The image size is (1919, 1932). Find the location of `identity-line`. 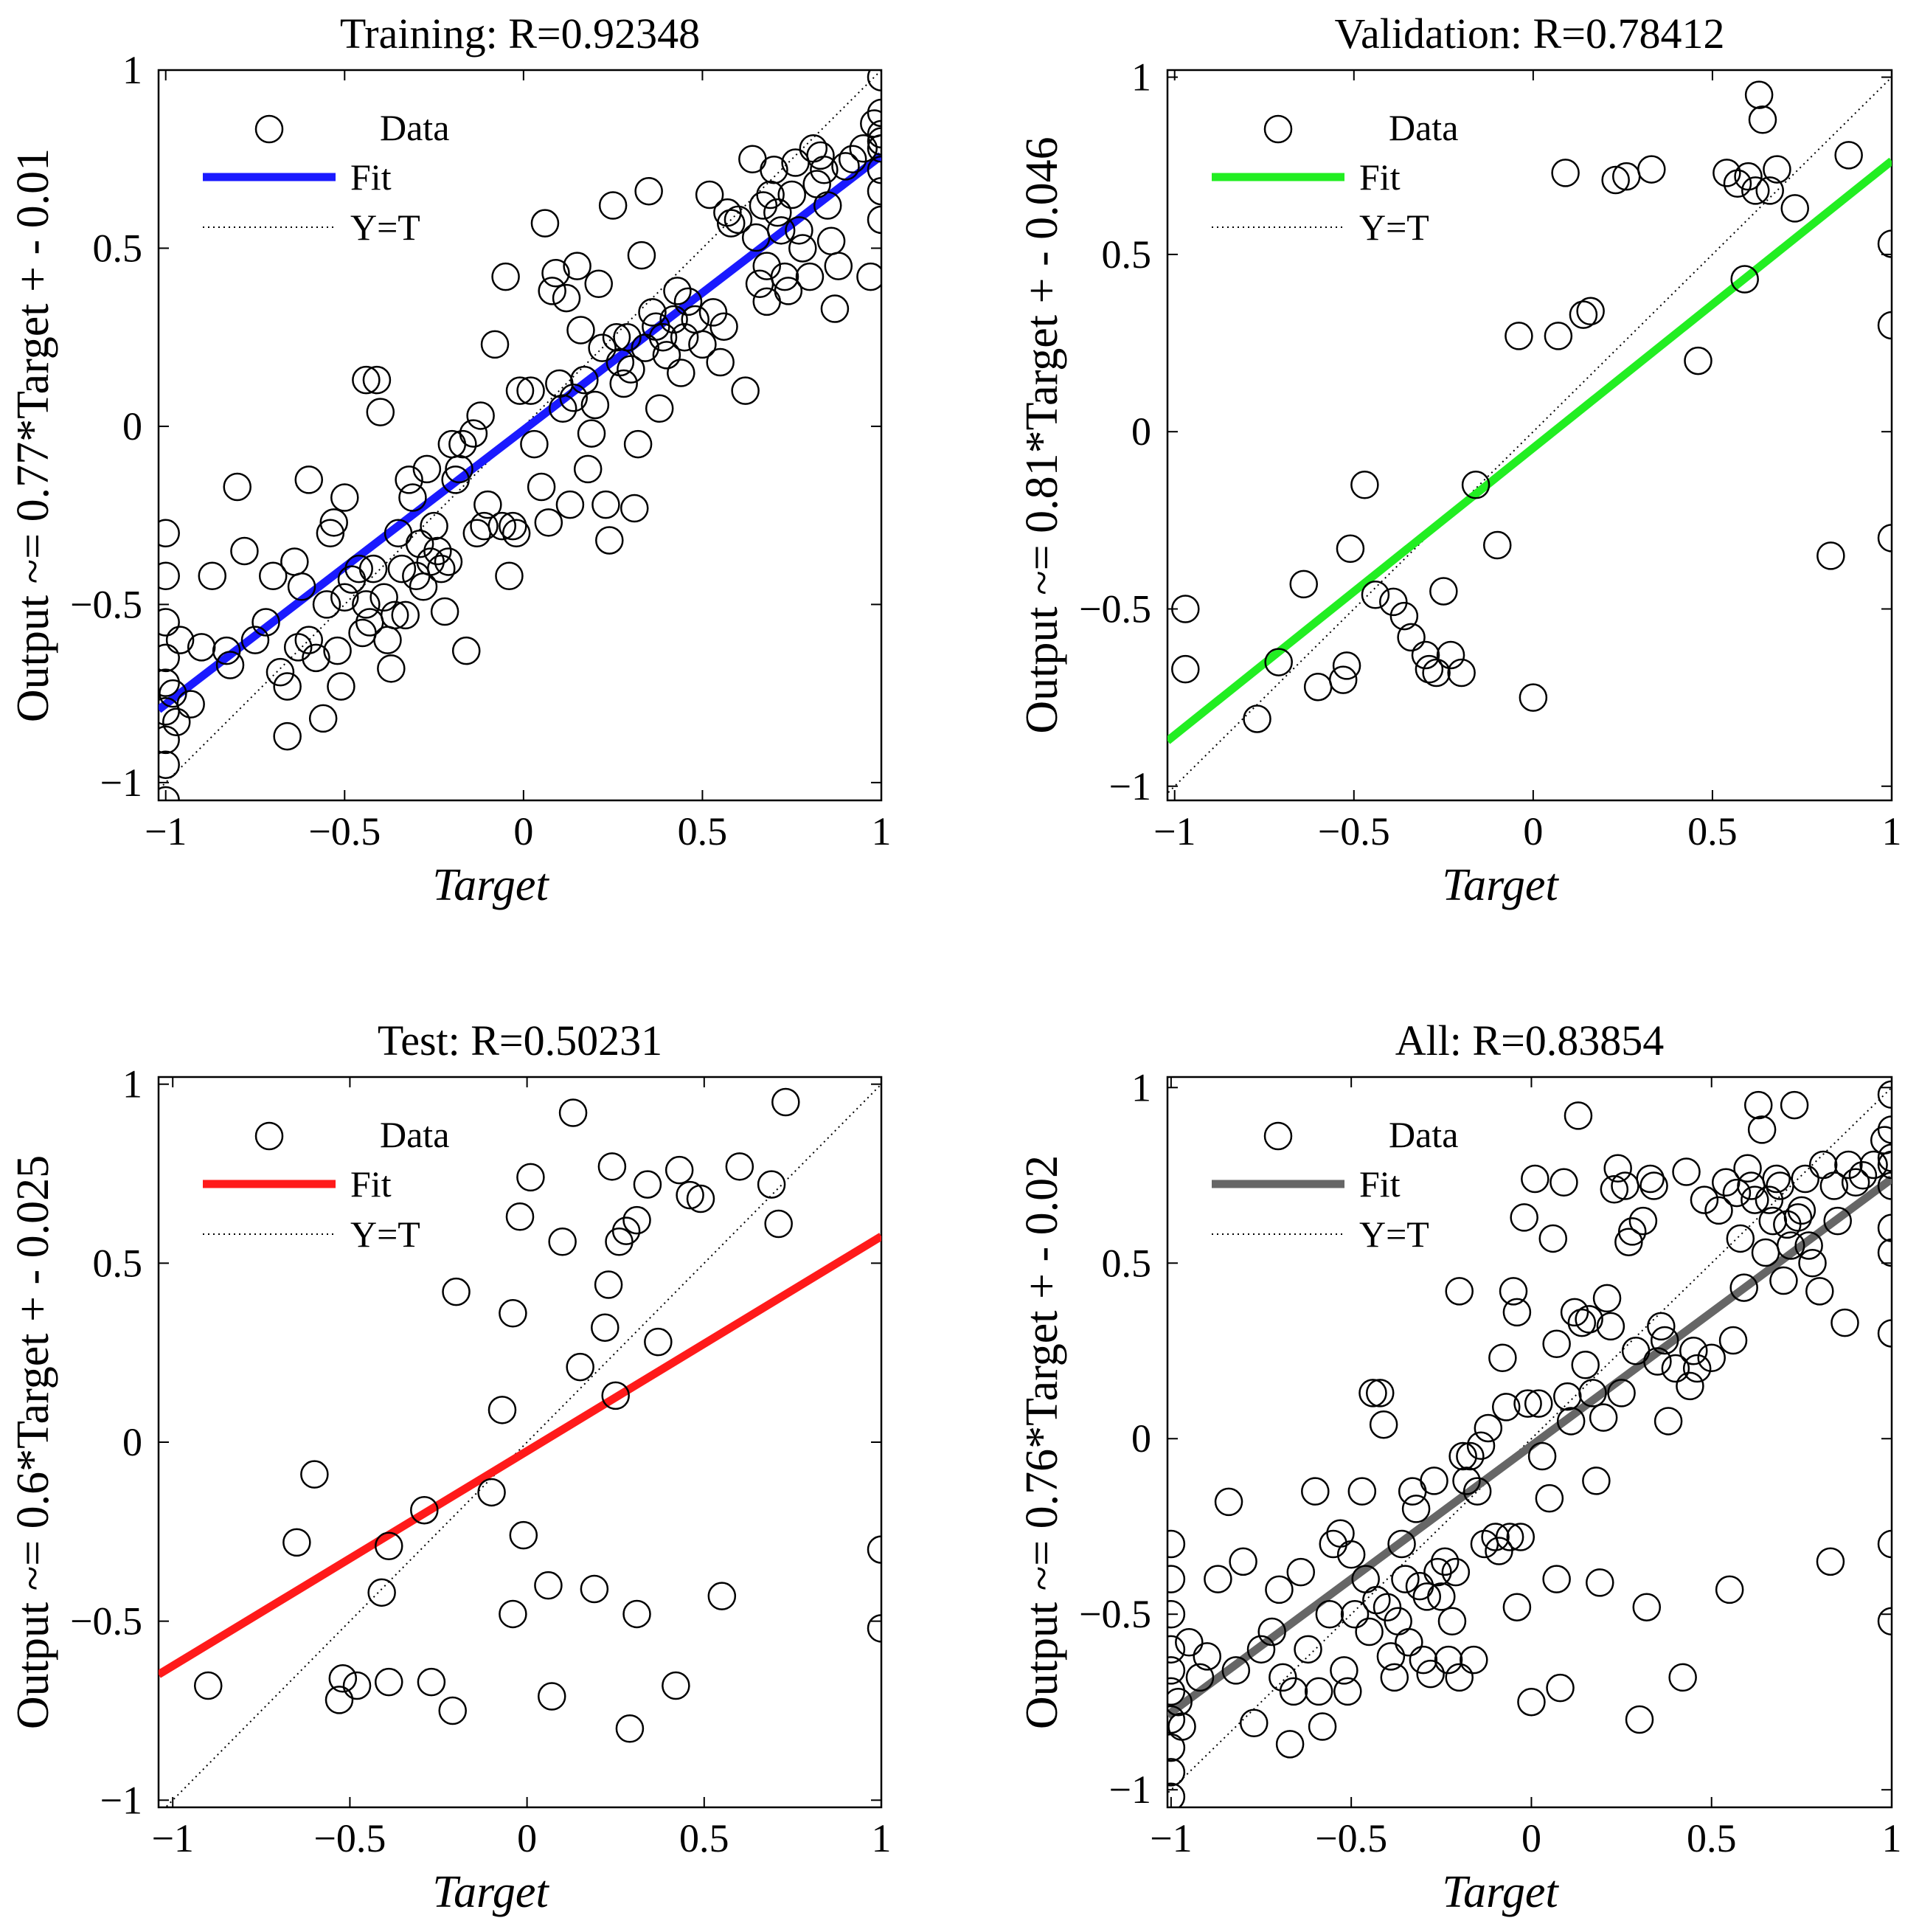

identity-line is located at coordinates (1530, 435).